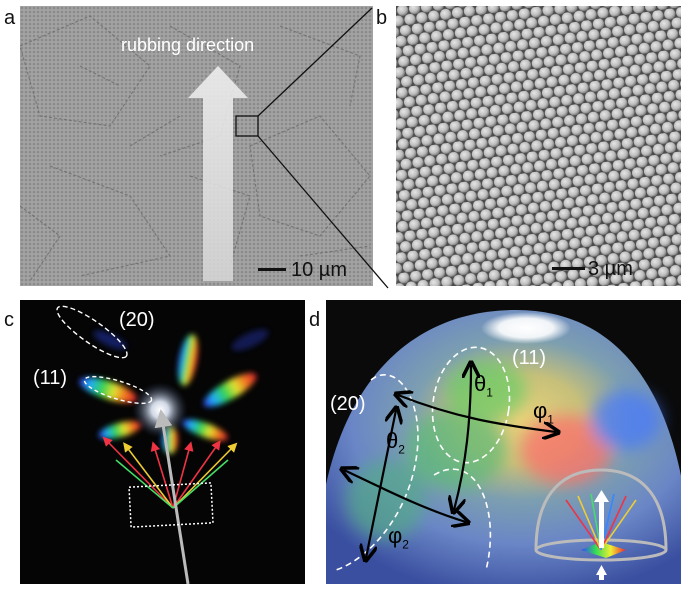 This screenshot has height=589, width=685. What do you see at coordinates (568, 268) in the screenshot?
I see `scale-bar-b` at bounding box center [568, 268].